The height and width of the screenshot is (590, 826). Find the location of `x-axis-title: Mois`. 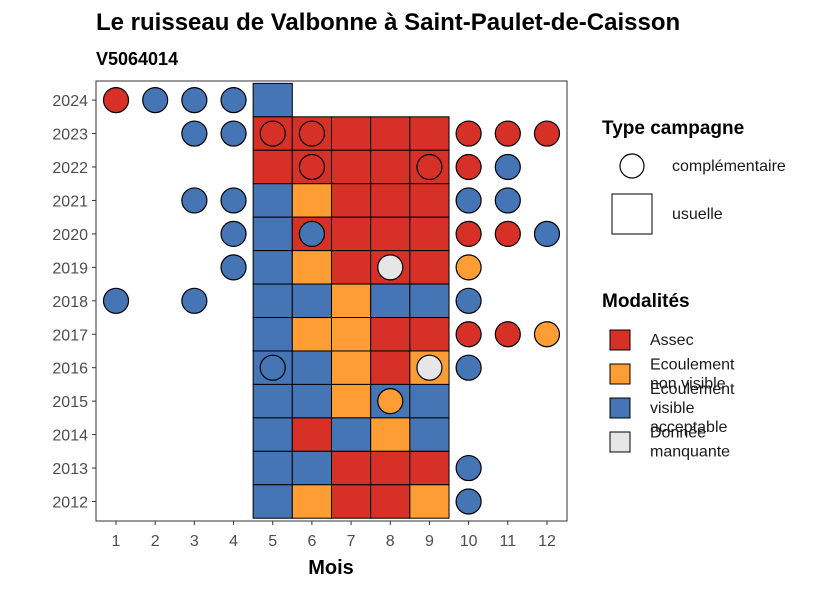

x-axis-title: Mois is located at coordinates (331, 568).